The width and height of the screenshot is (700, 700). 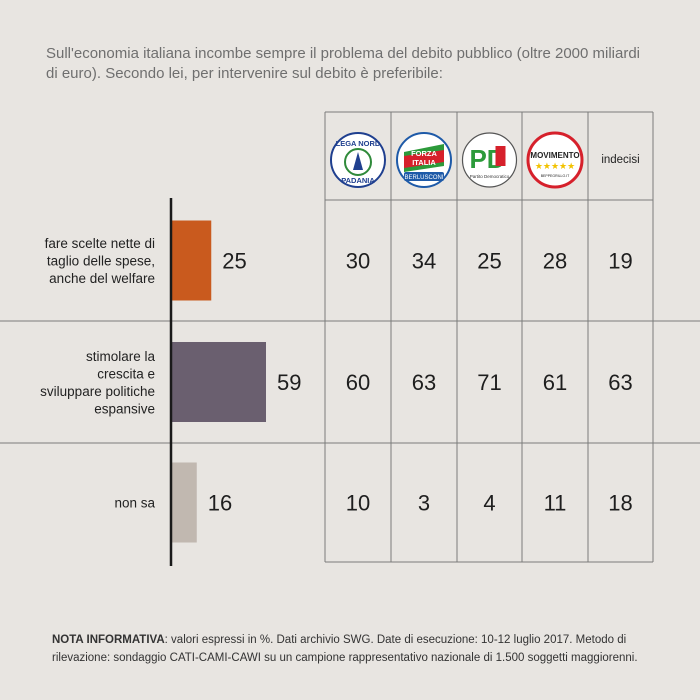 What do you see at coordinates (620, 261) in the screenshot?
I see `table-cell: 19` at bounding box center [620, 261].